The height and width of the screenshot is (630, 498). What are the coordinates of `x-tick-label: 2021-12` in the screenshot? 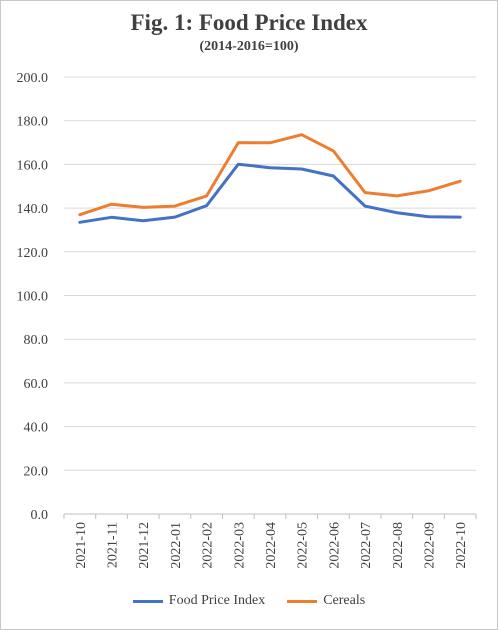 It's located at (144, 545).